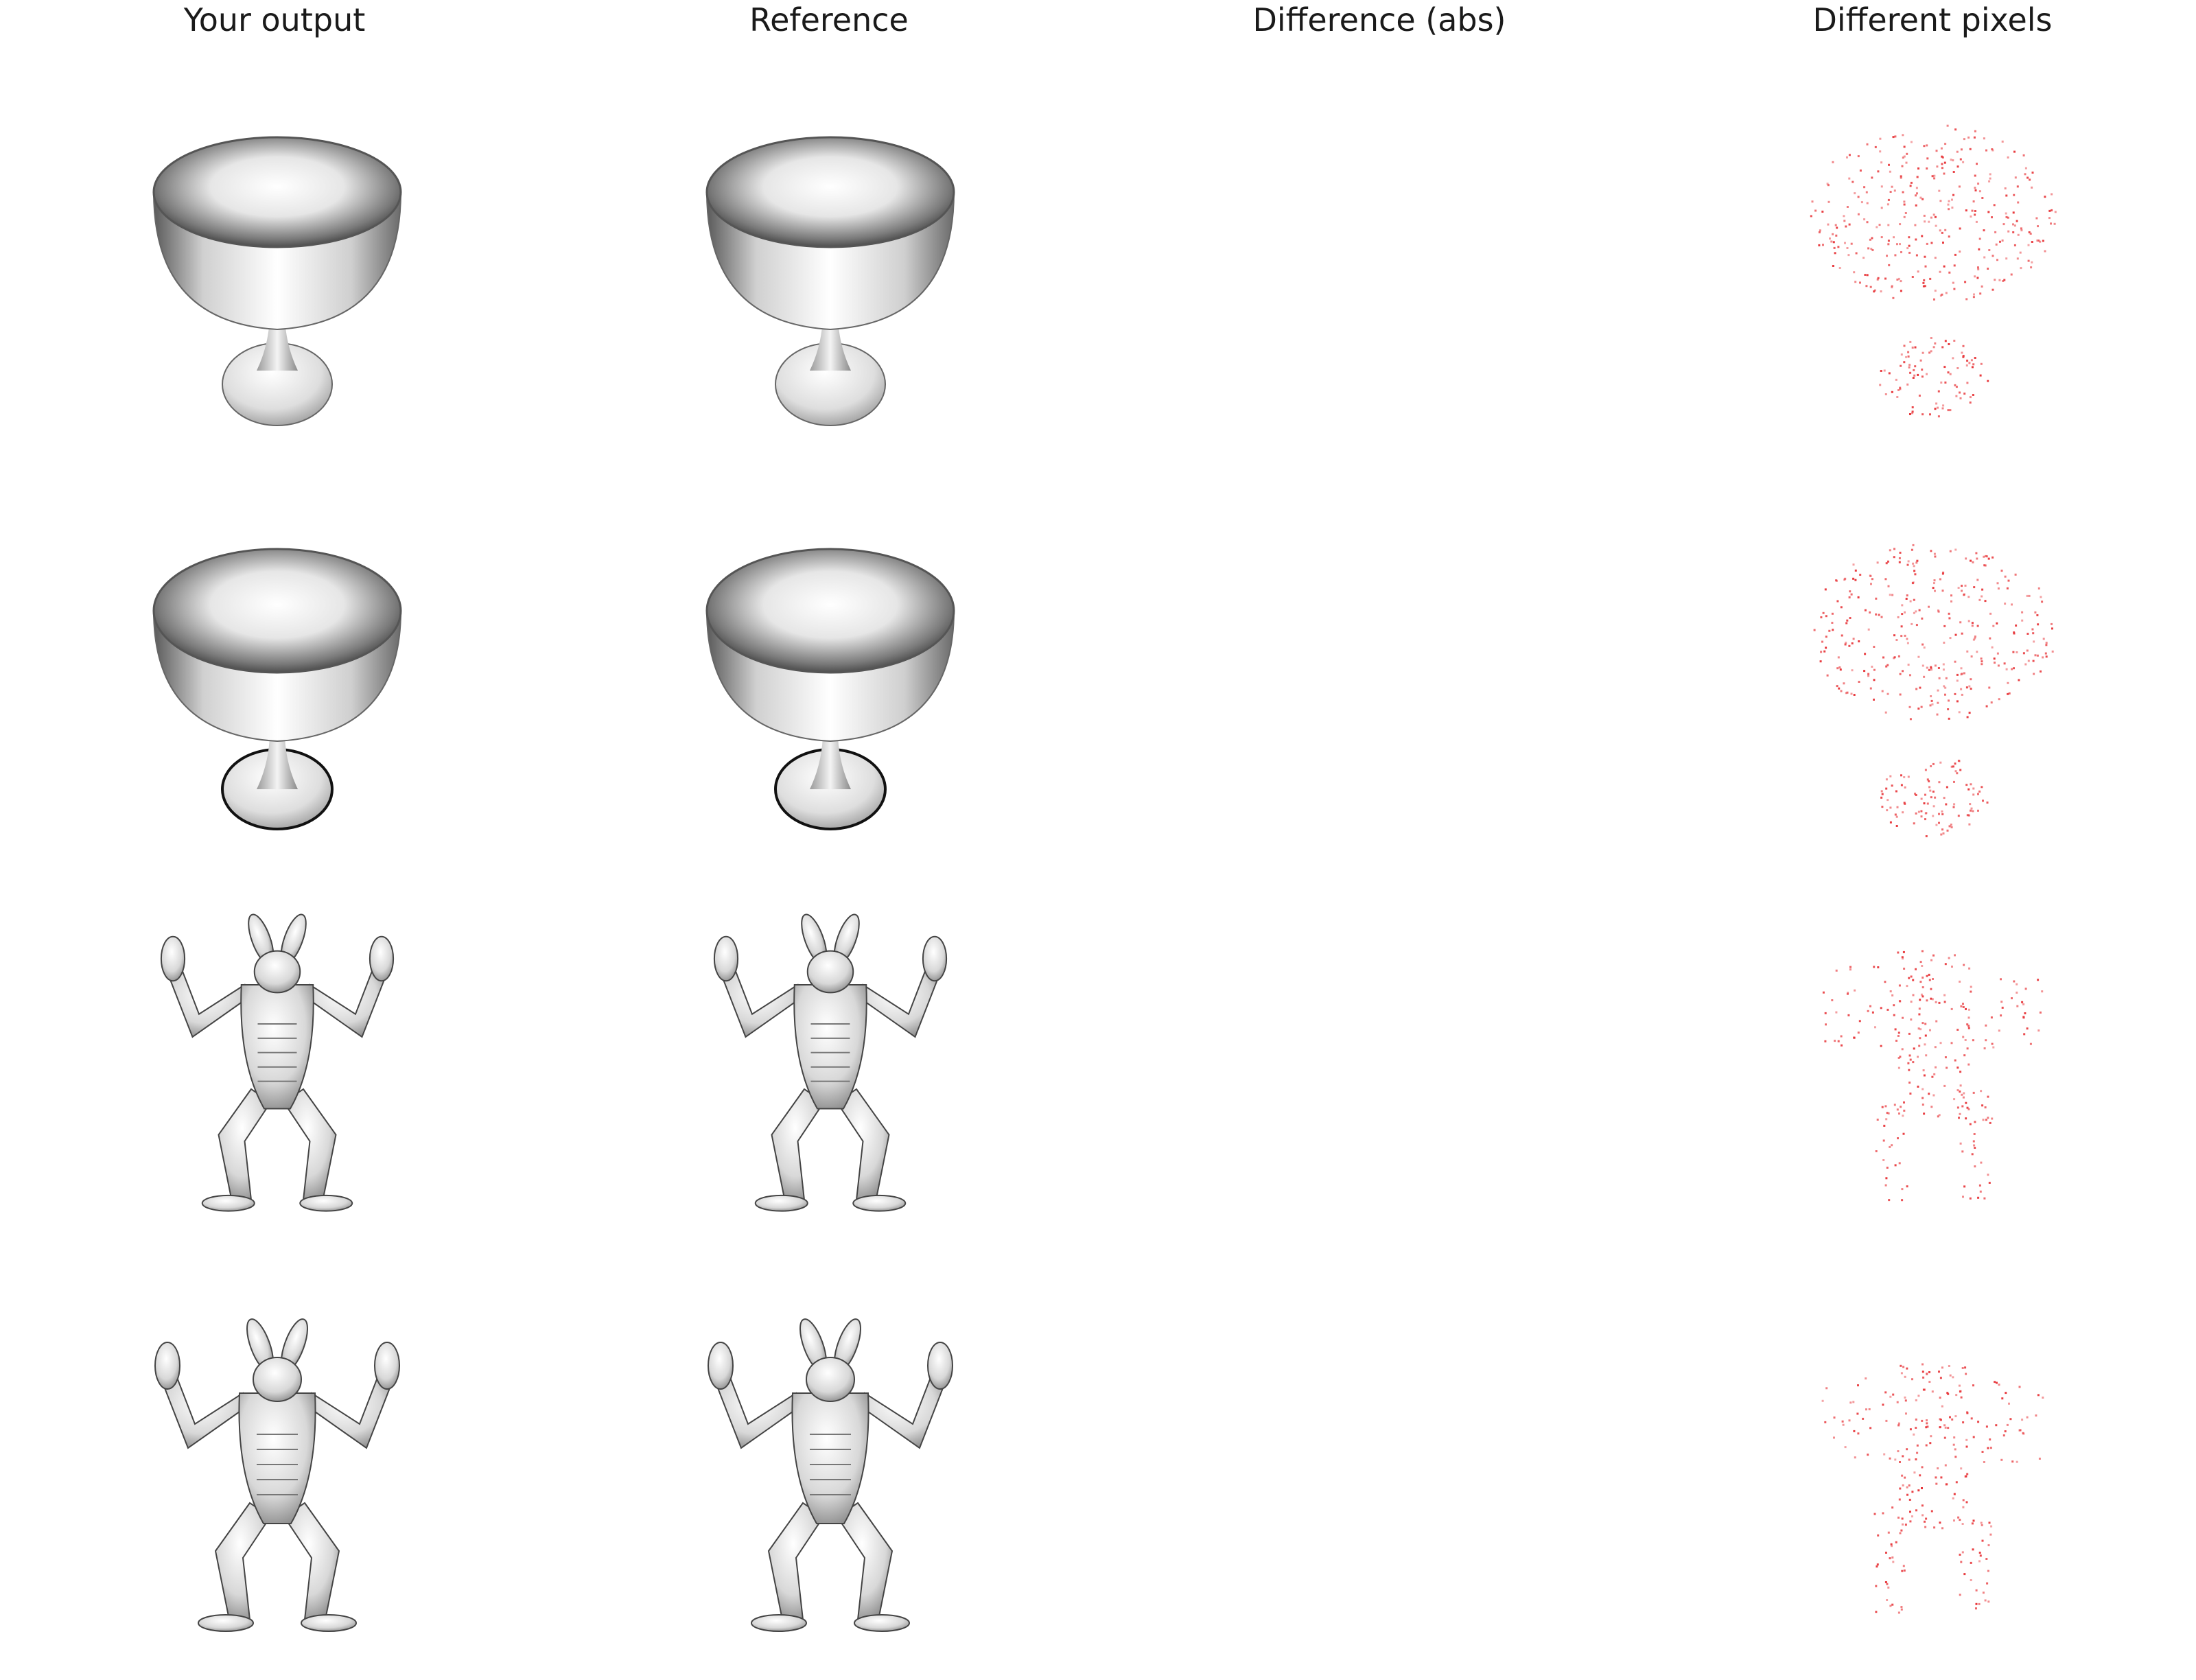  What do you see at coordinates (830, 1047) in the screenshot?
I see `armadillo-torso` at bounding box center [830, 1047].